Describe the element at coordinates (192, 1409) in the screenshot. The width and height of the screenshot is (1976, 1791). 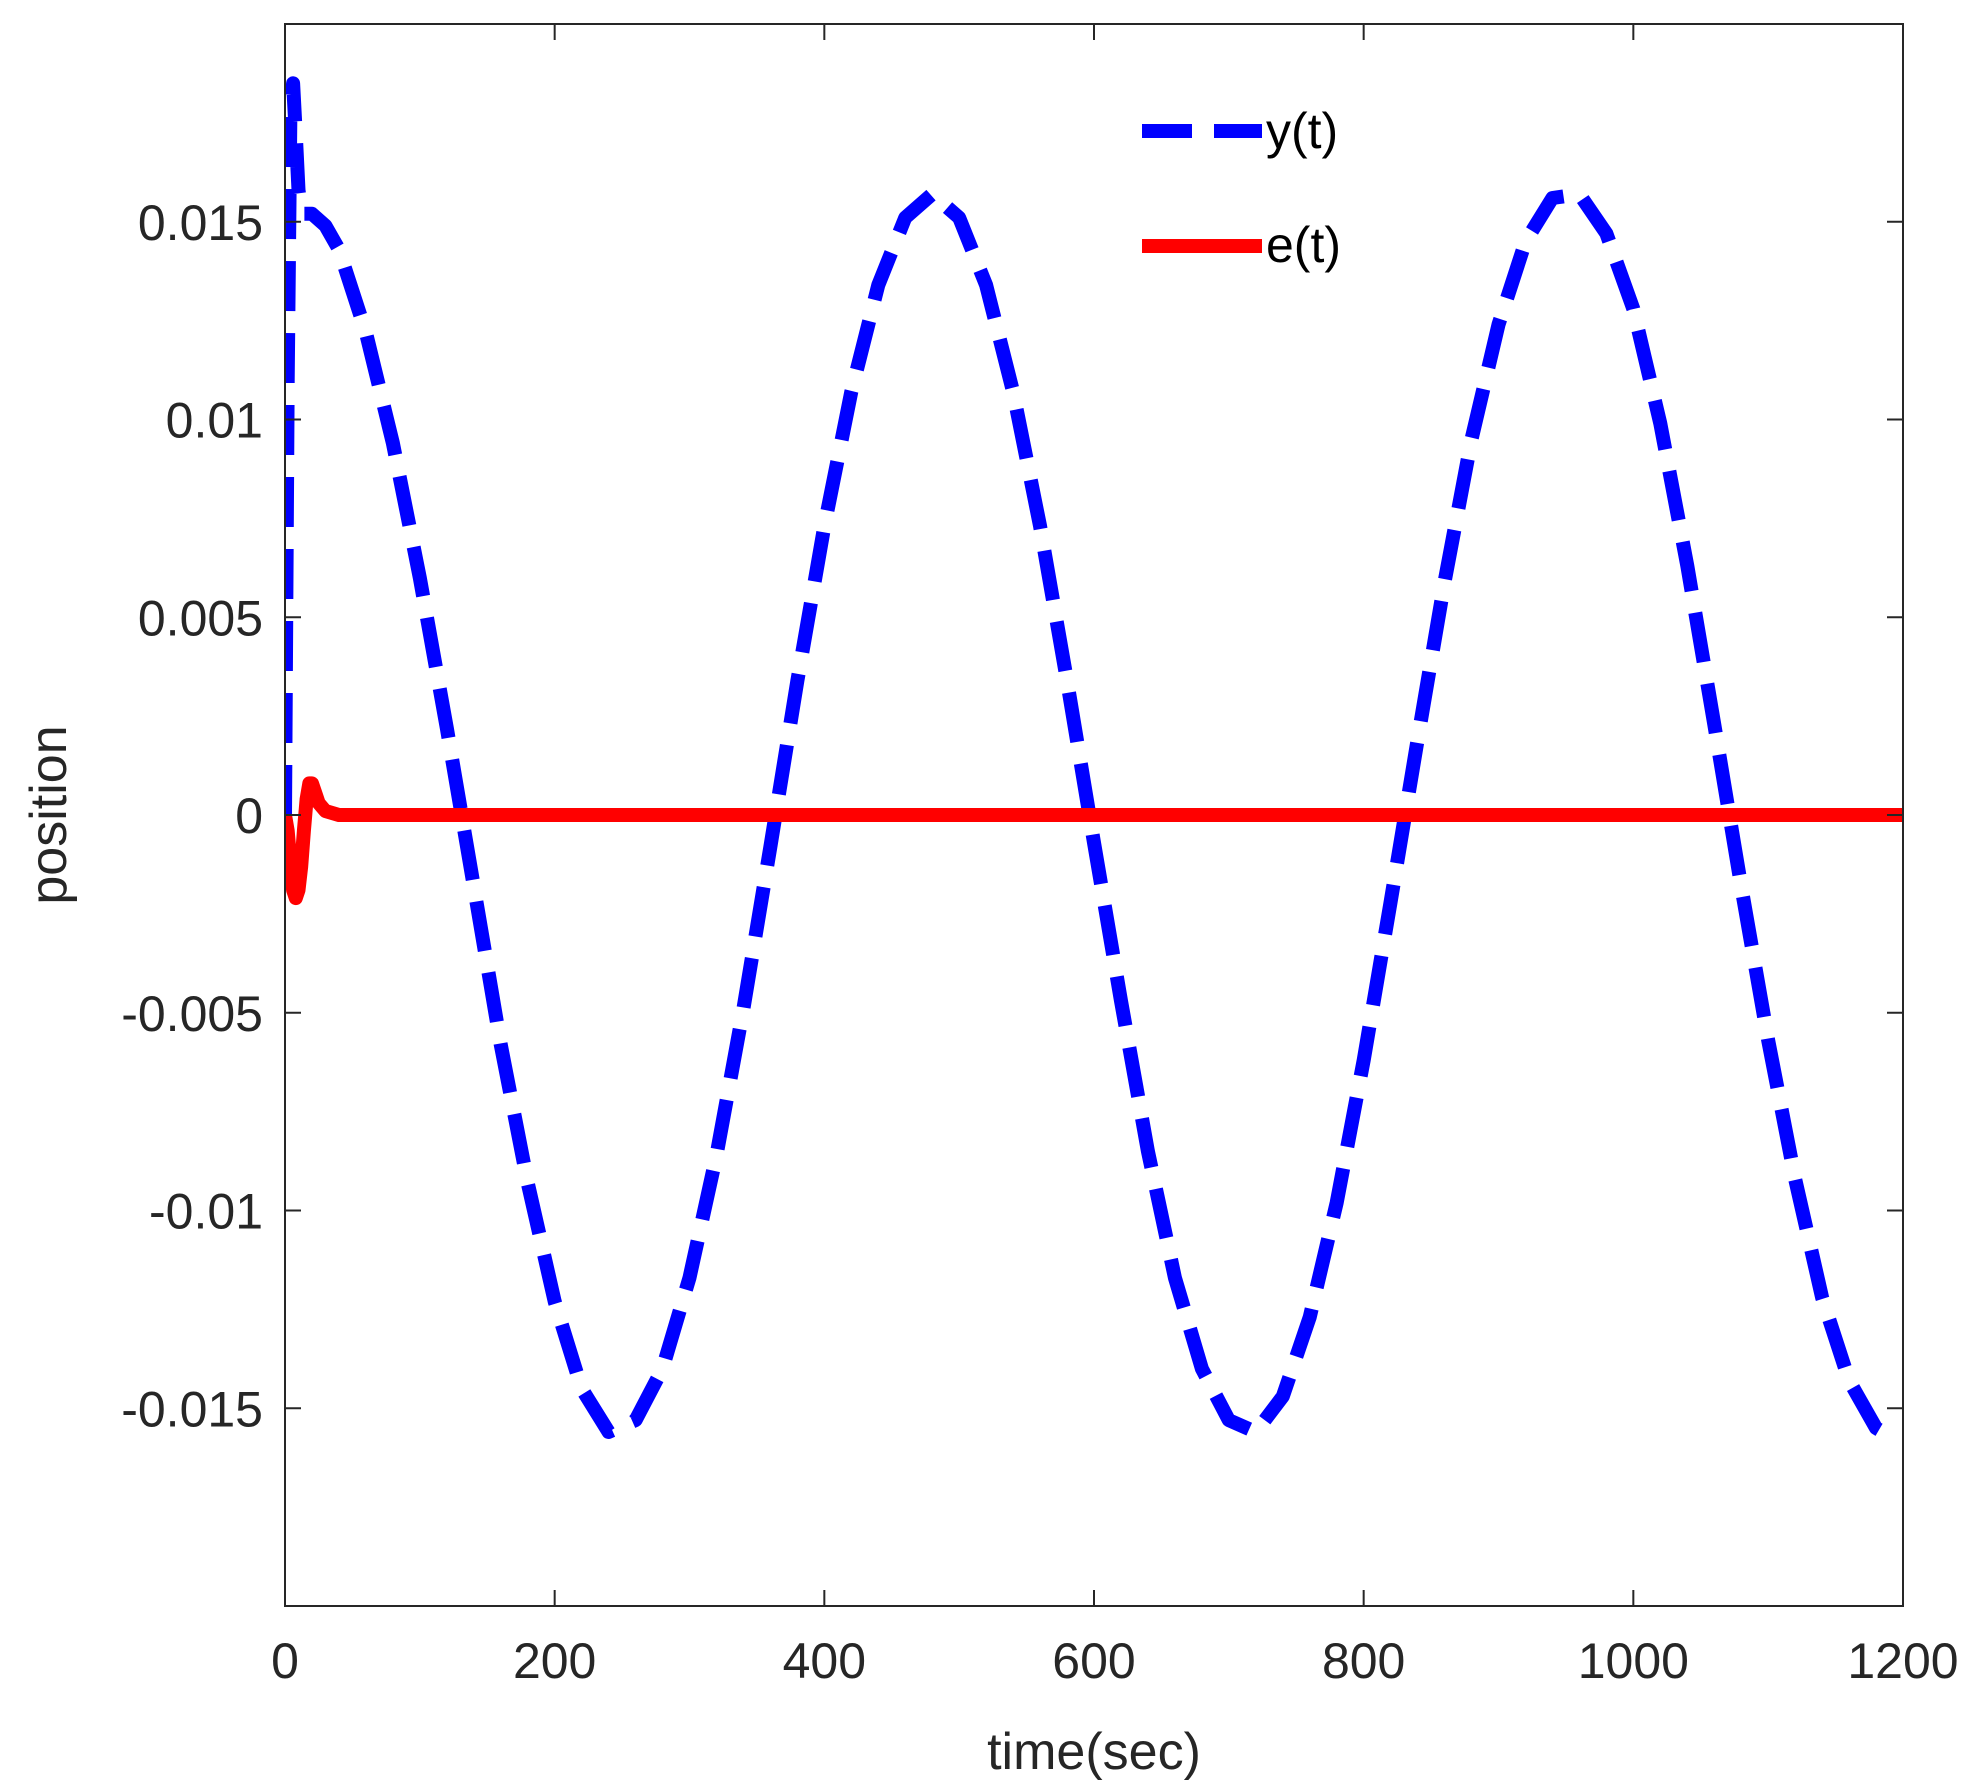
I see `y-tick-label: -0.015` at that location.